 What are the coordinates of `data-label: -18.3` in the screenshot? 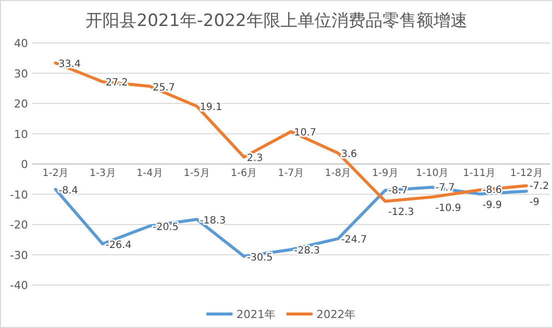 It's located at (213, 220).